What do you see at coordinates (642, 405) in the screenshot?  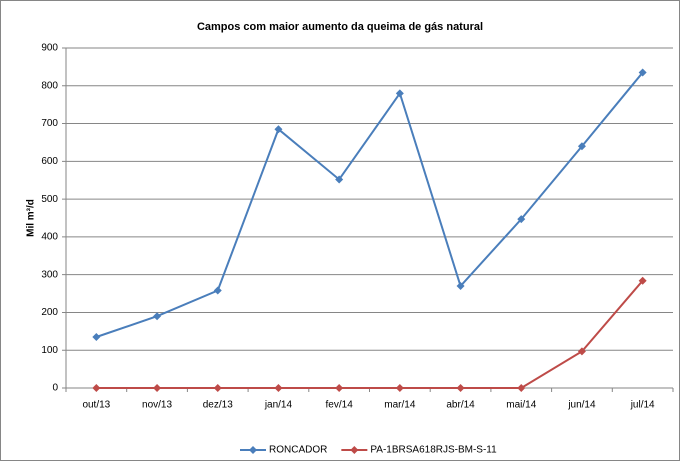 I see `x-tick-label: jul/14` at bounding box center [642, 405].